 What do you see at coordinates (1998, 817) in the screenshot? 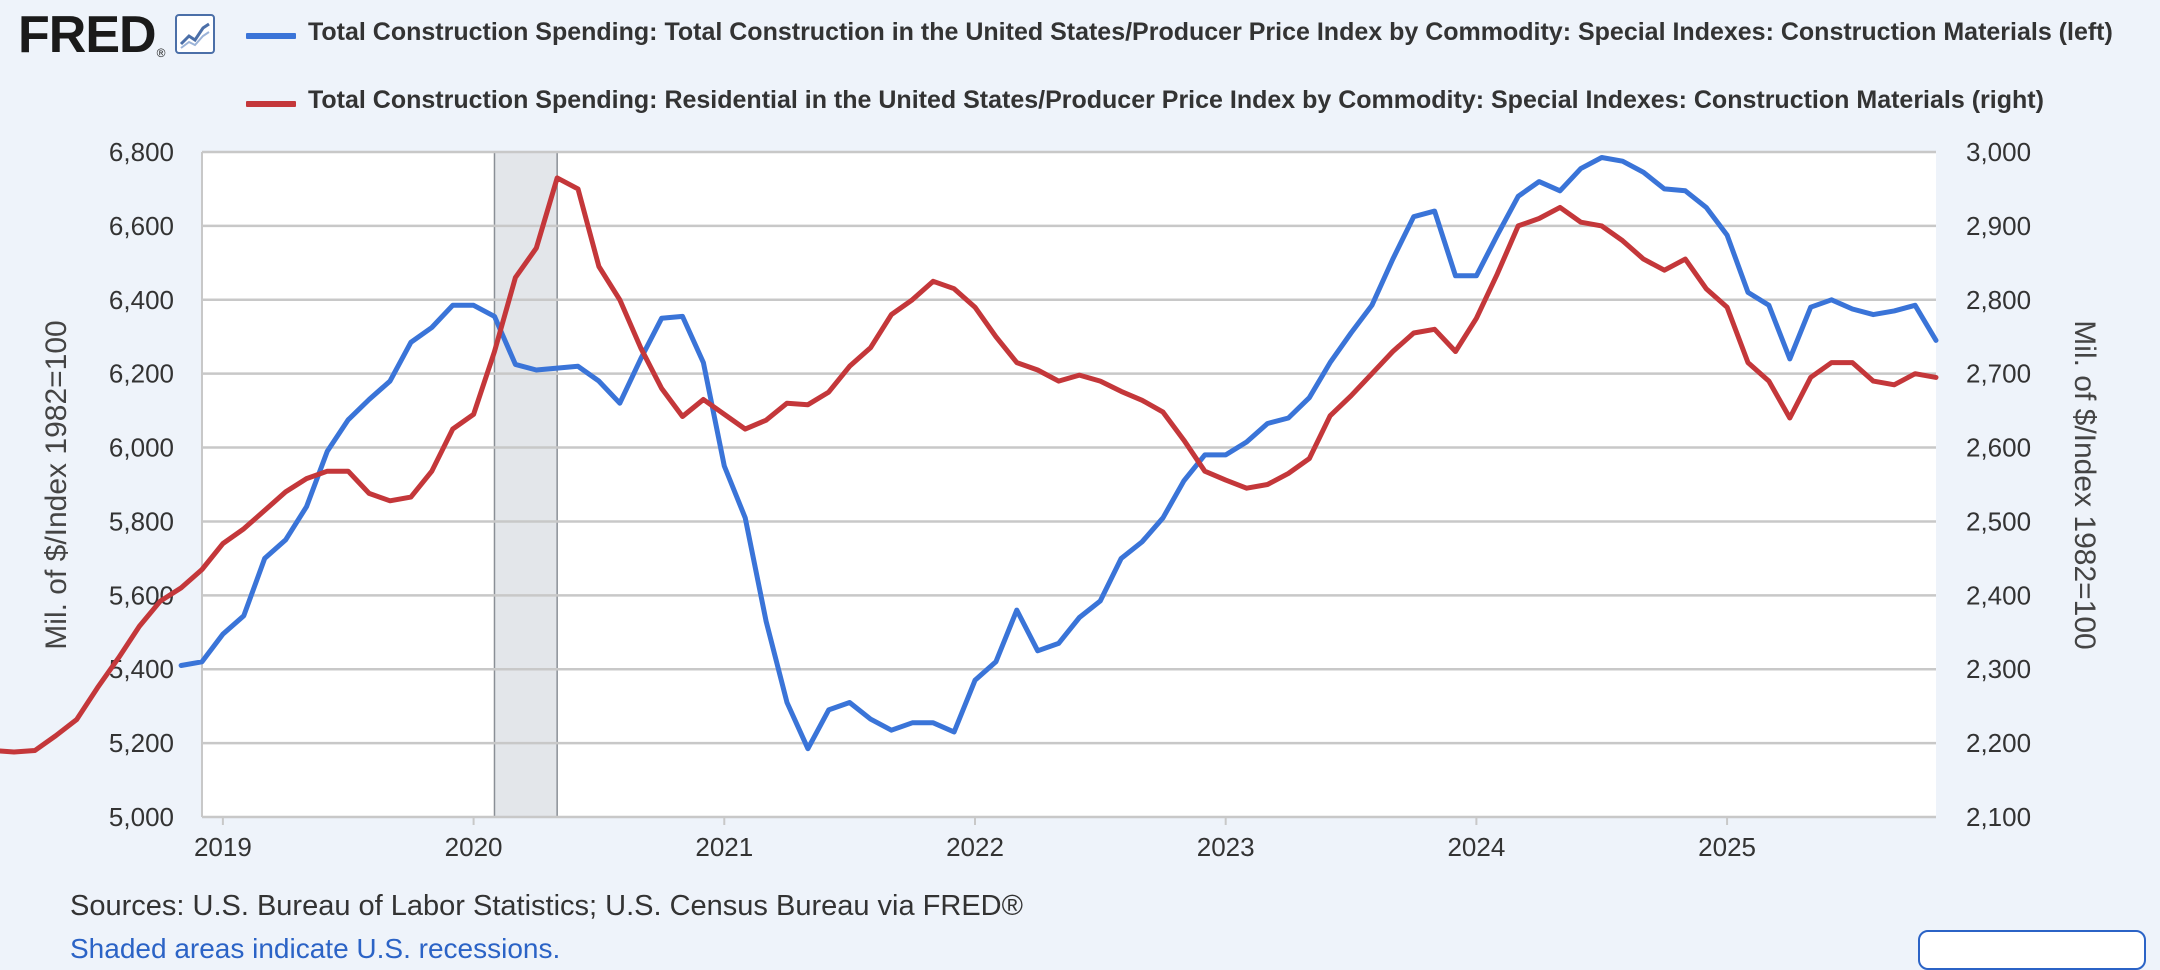
I see `right-tick-label: 2,100` at bounding box center [1998, 817].